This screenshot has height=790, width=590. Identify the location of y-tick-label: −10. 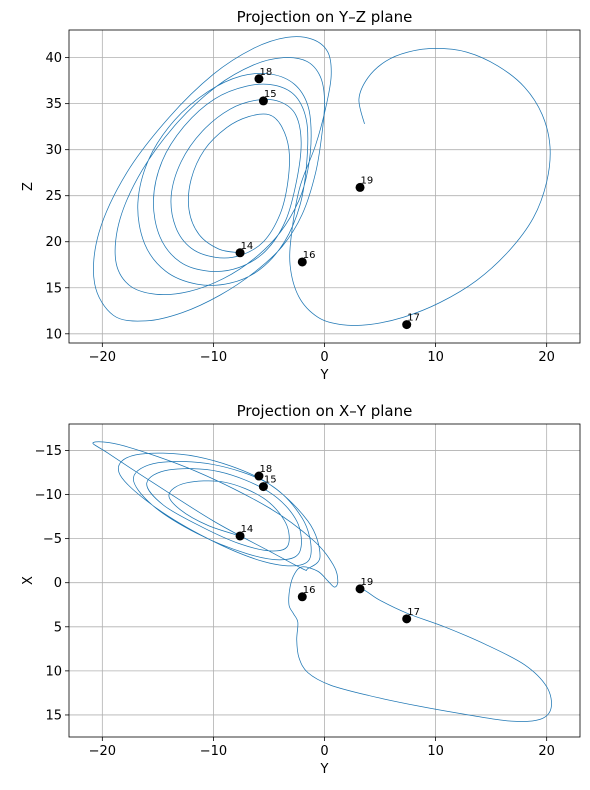
(48, 495).